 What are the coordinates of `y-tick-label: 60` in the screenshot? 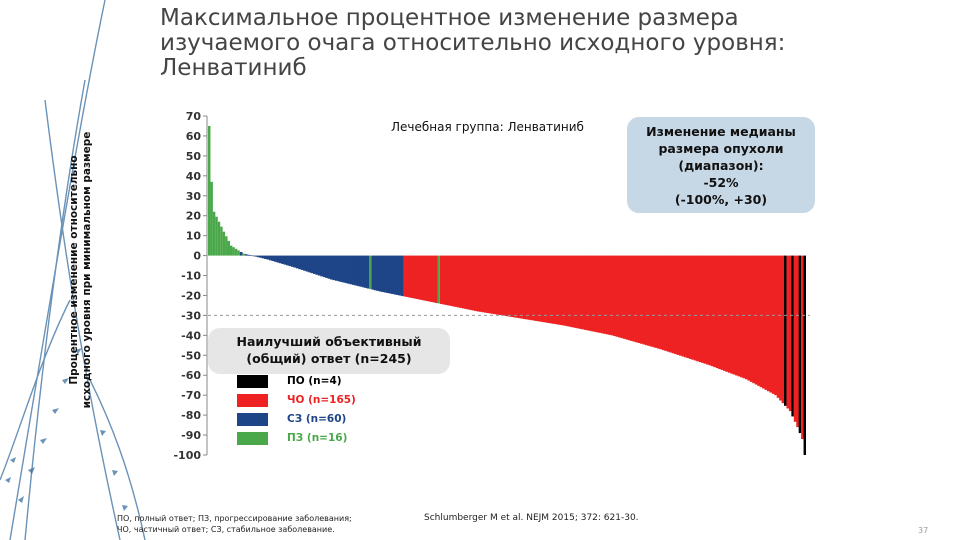 It's located at (194, 136).